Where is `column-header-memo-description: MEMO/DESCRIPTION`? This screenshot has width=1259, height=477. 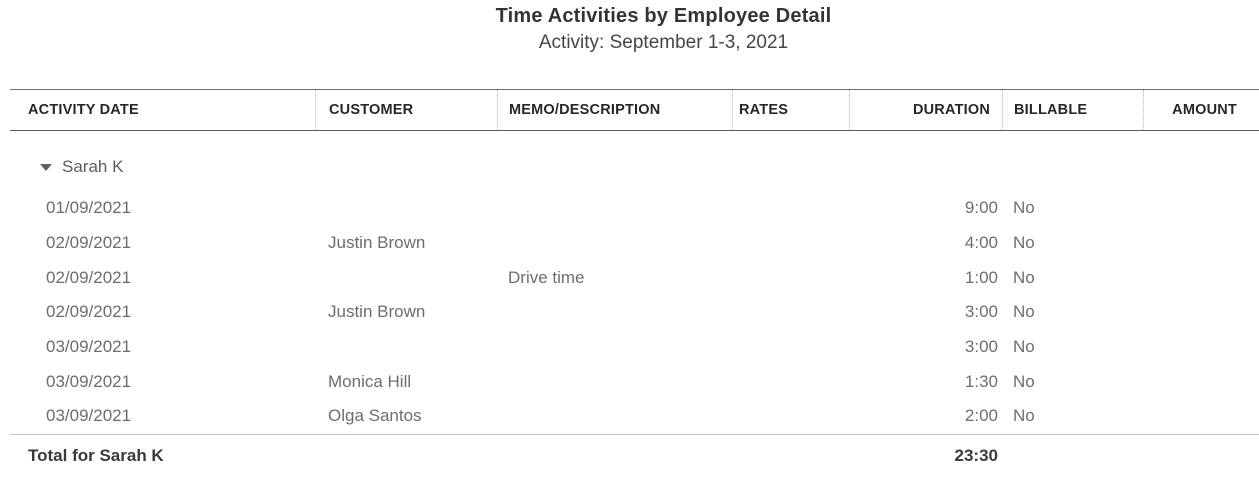
column-header-memo-description: MEMO/DESCRIPTION is located at coordinates (614, 110).